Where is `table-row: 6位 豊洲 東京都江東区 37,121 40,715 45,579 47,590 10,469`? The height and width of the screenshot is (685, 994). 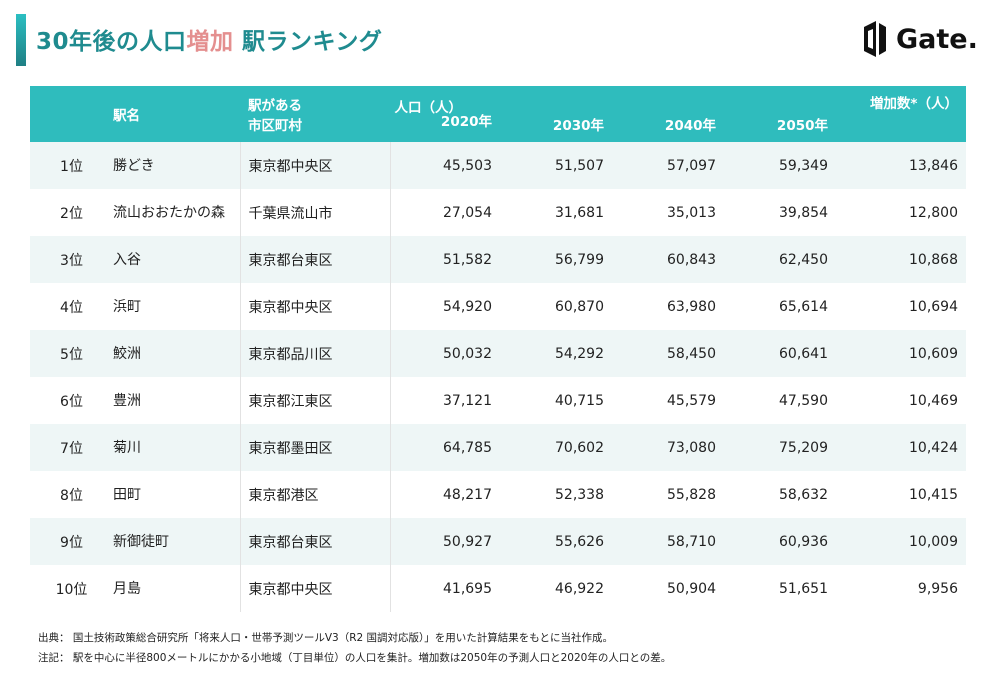
table-row: 6位 豊洲 東京都江東区 37,121 40,715 45,579 47,590 10,469 is located at coordinates (498, 400).